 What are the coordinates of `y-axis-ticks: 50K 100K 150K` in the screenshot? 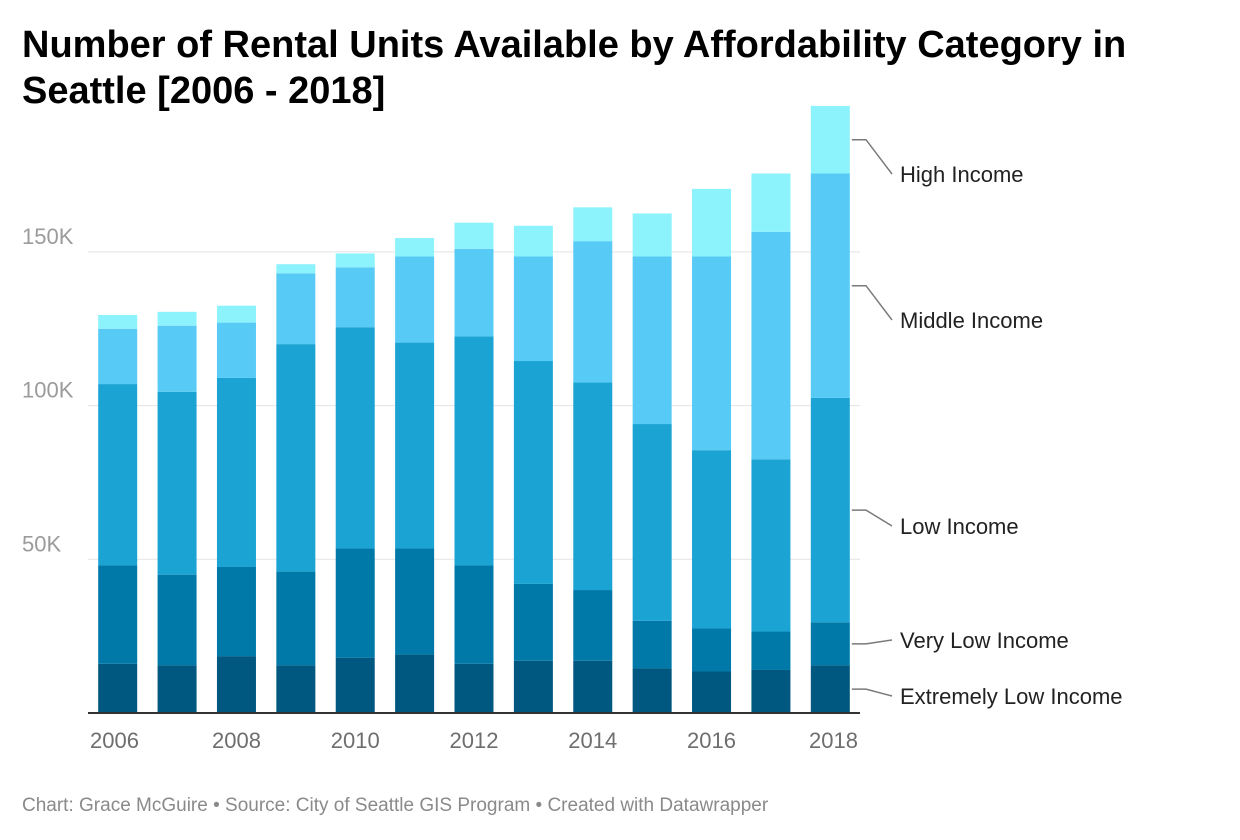 It's located at (48, 390).